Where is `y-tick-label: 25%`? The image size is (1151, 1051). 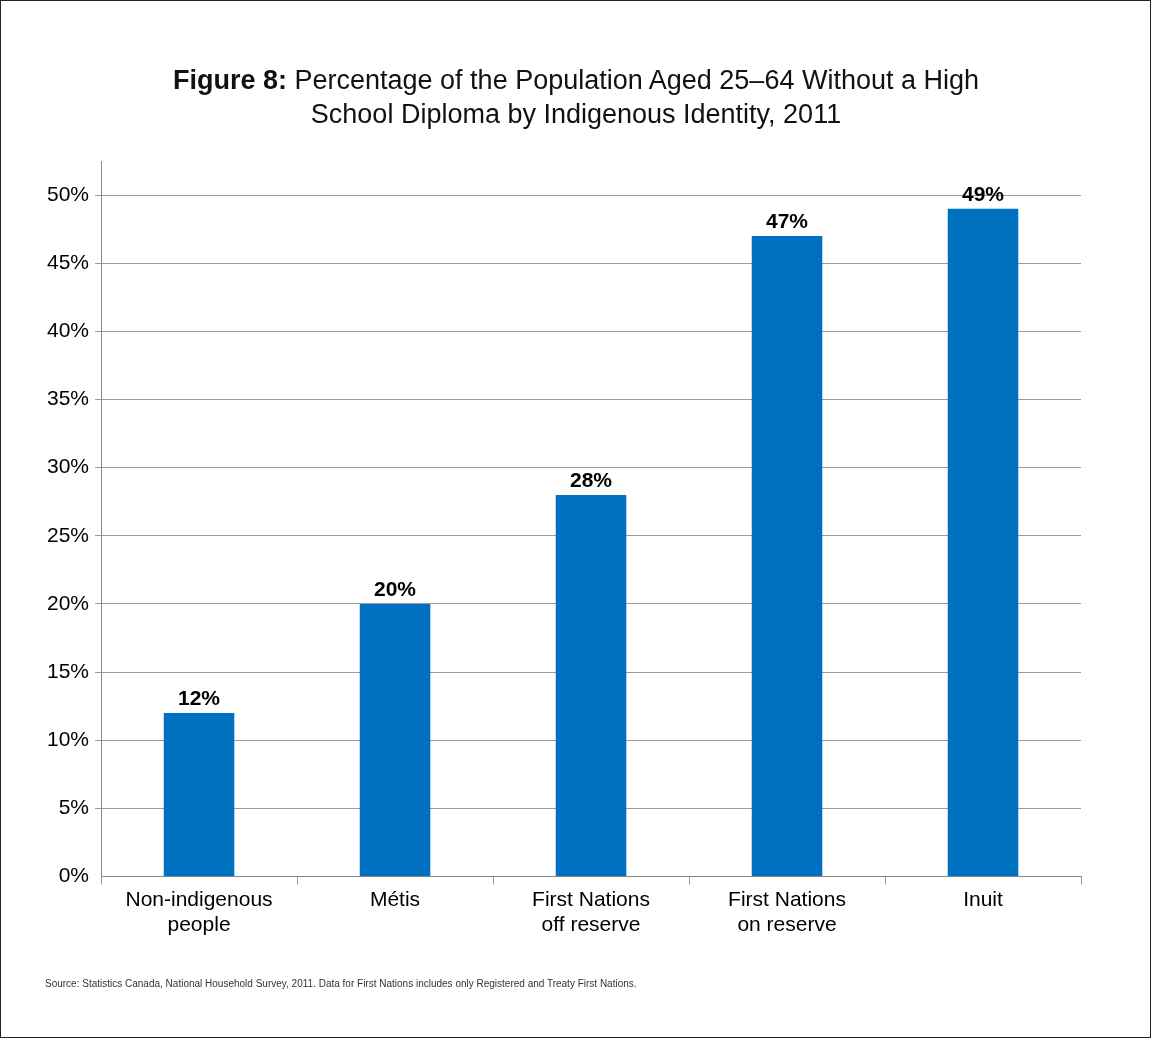
y-tick-label: 25% is located at coordinates (68, 534).